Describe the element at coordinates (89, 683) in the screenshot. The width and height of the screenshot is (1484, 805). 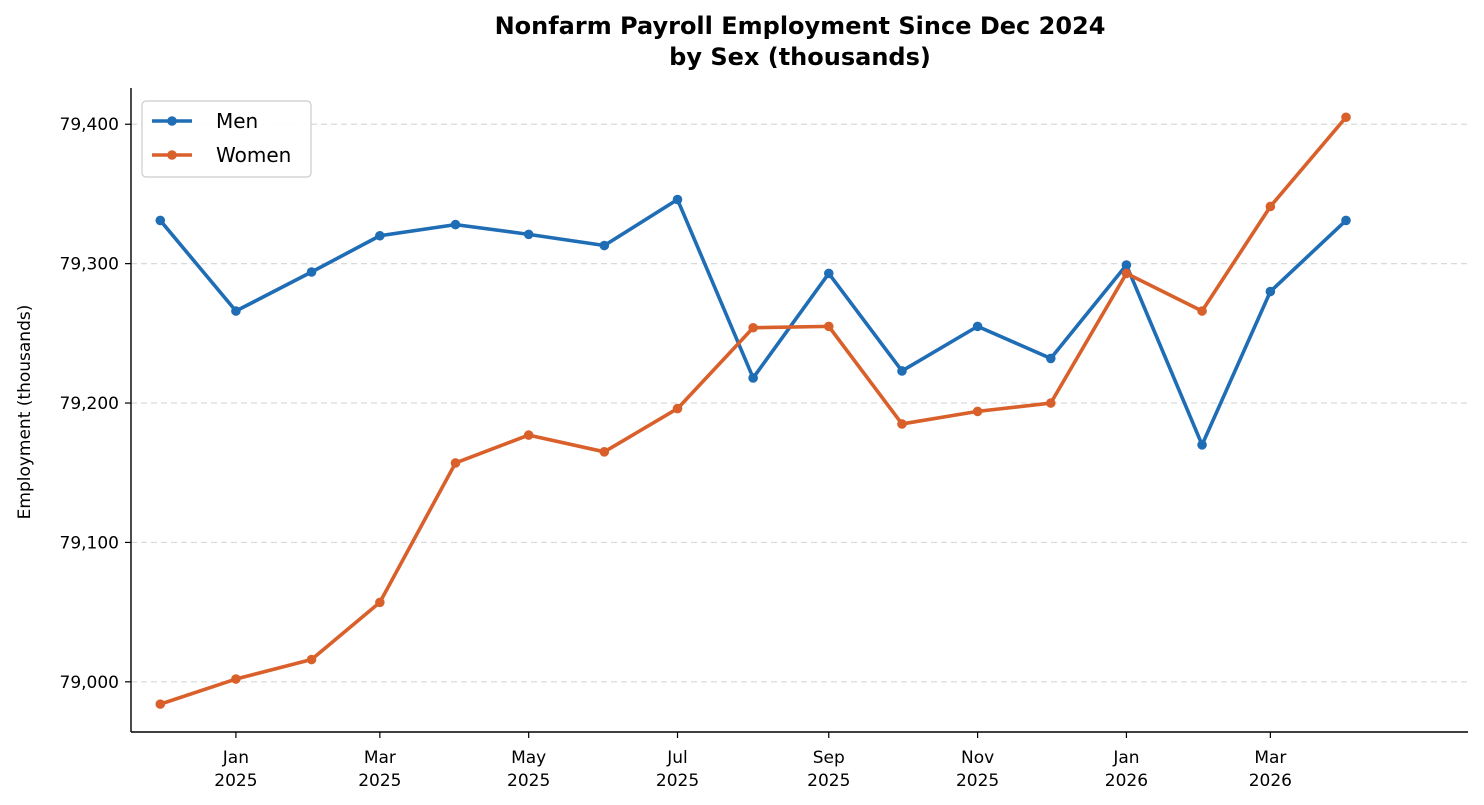
I see `y-tick-label: 79,000` at that location.